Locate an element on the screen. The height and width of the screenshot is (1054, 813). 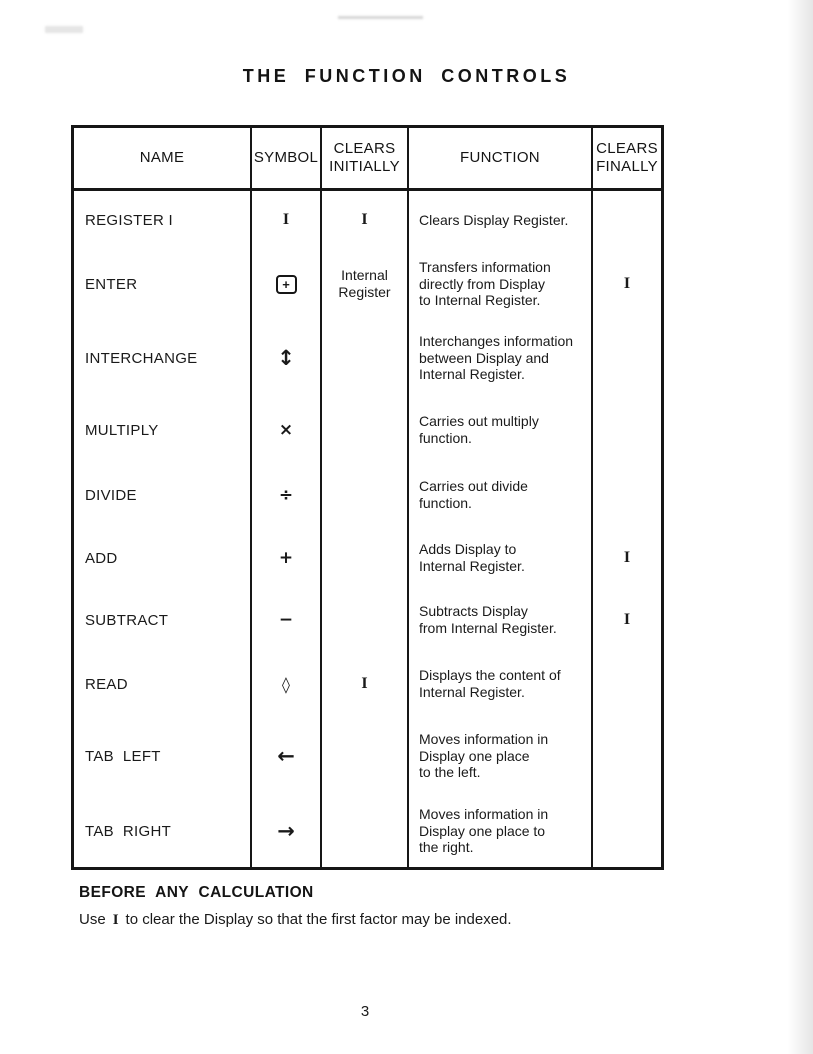
name-cell: ENTER is located at coordinates (163, 284).